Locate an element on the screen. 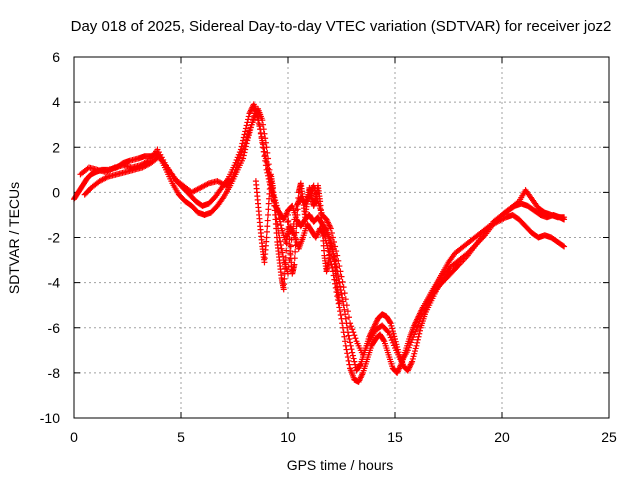 The width and height of the screenshot is (640, 480). y-tick-label: 0 is located at coordinates (56, 192).